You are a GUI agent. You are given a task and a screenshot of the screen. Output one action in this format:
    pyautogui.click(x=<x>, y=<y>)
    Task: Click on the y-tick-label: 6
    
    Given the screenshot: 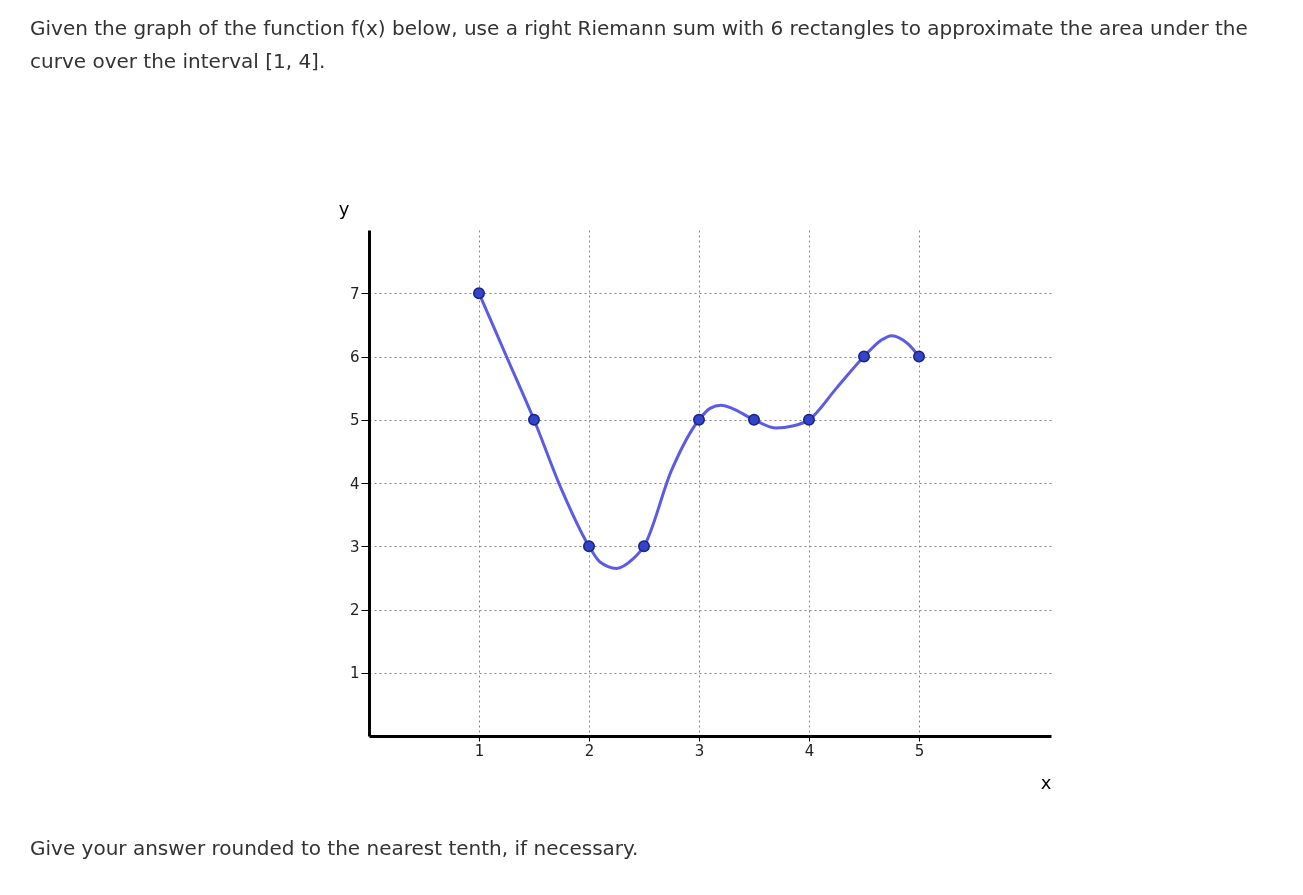 What is the action you would take?
    pyautogui.click(x=354, y=357)
    